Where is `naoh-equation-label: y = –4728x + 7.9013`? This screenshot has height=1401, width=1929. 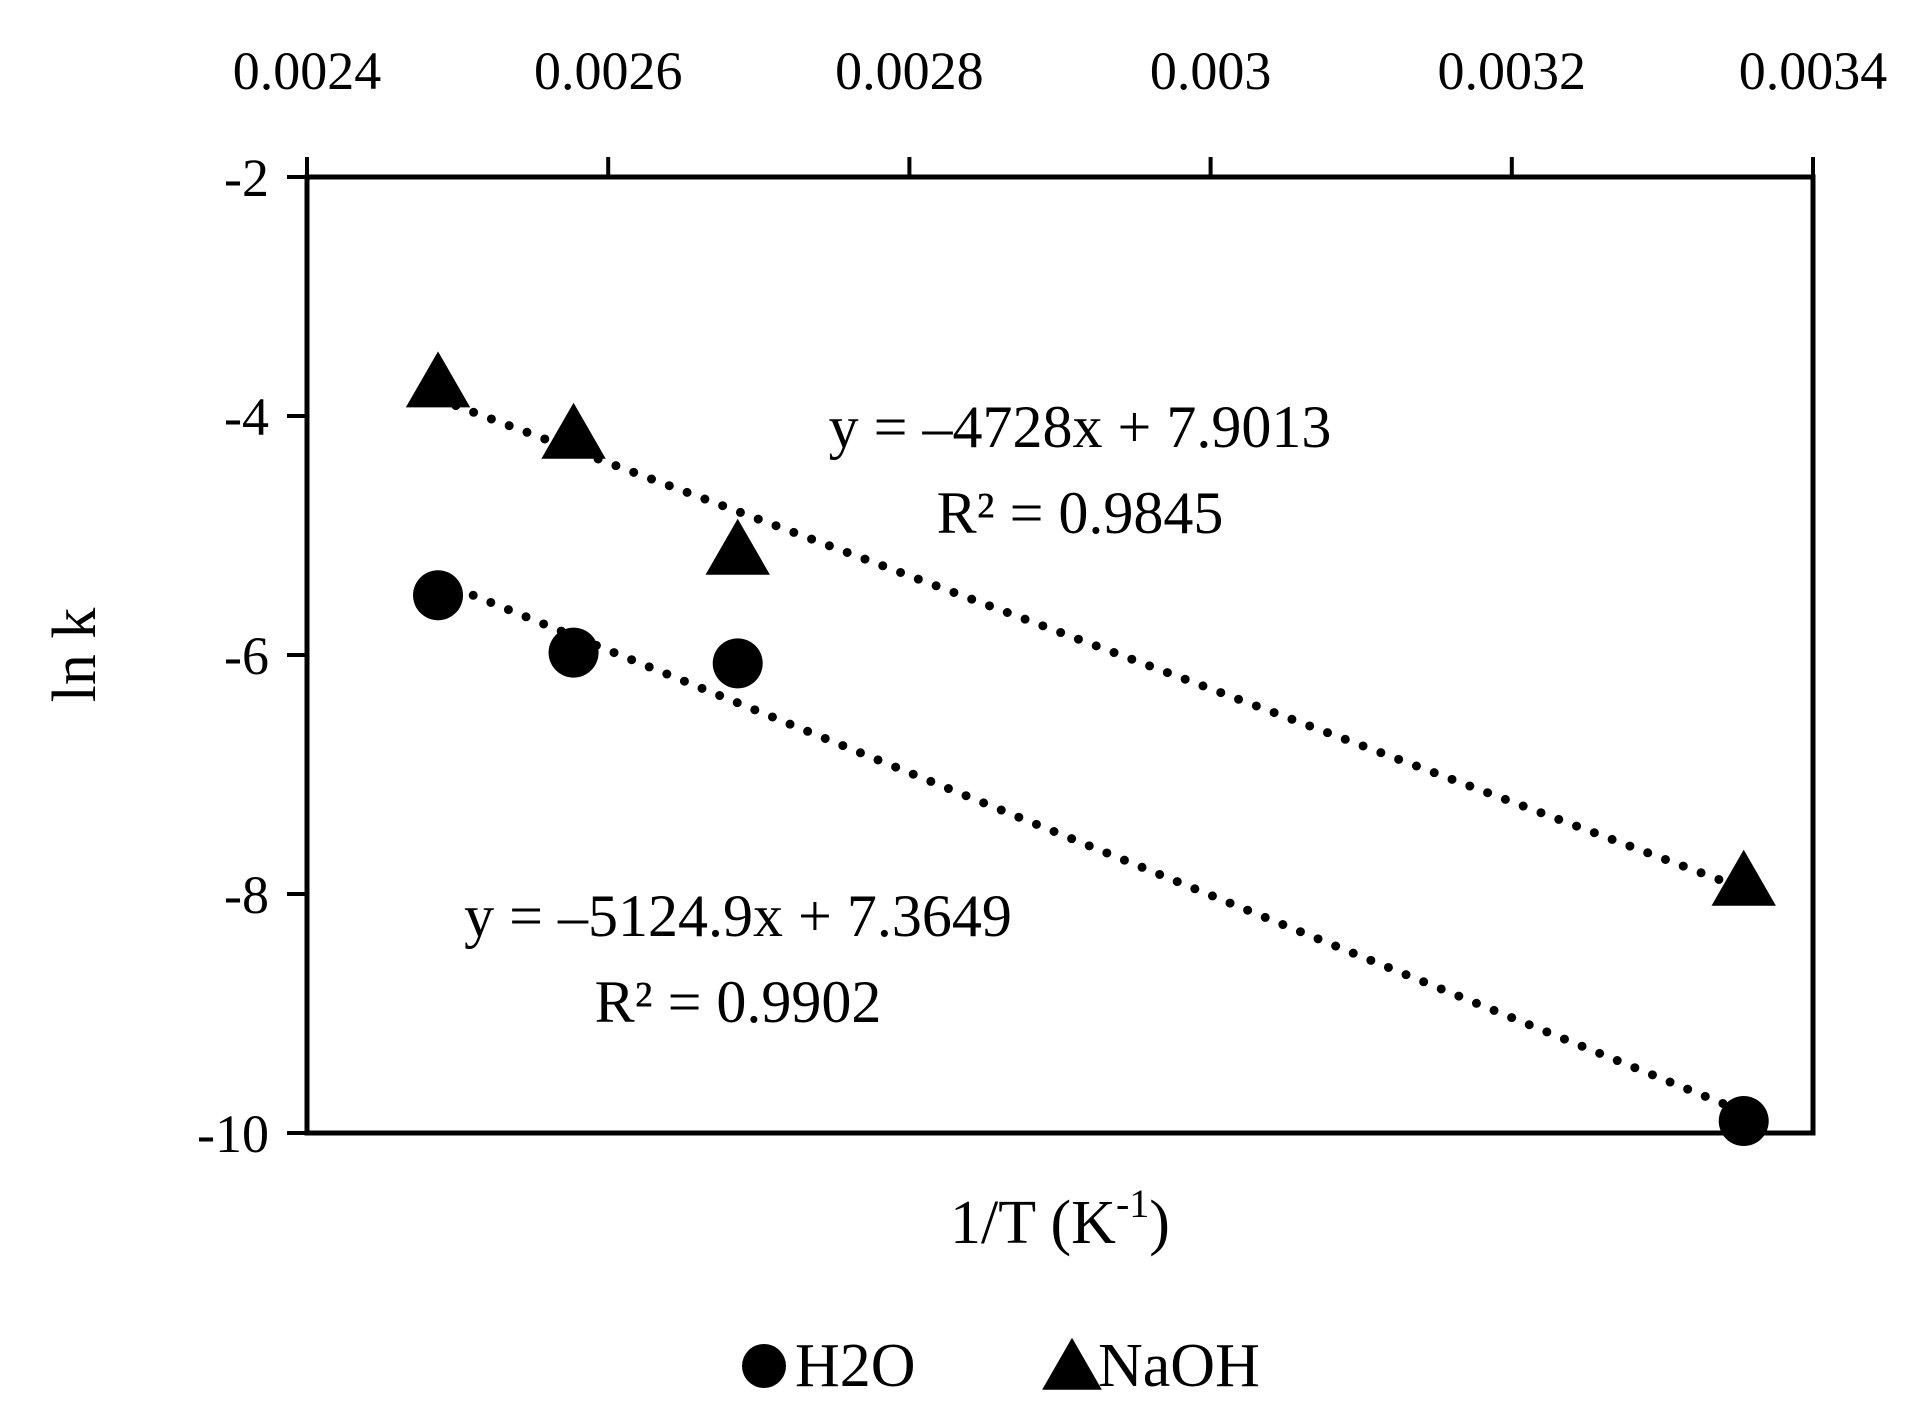
naoh-equation-label: y = –4728x + 7.9013 is located at coordinates (1080, 427).